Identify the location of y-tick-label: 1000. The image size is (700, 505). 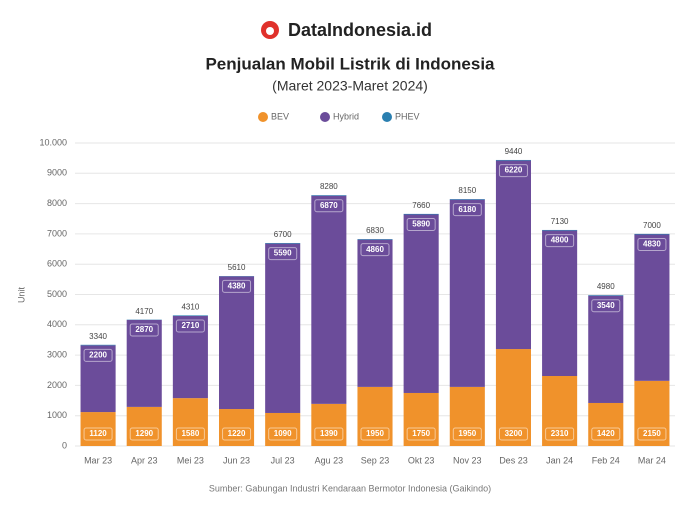
(57, 415).